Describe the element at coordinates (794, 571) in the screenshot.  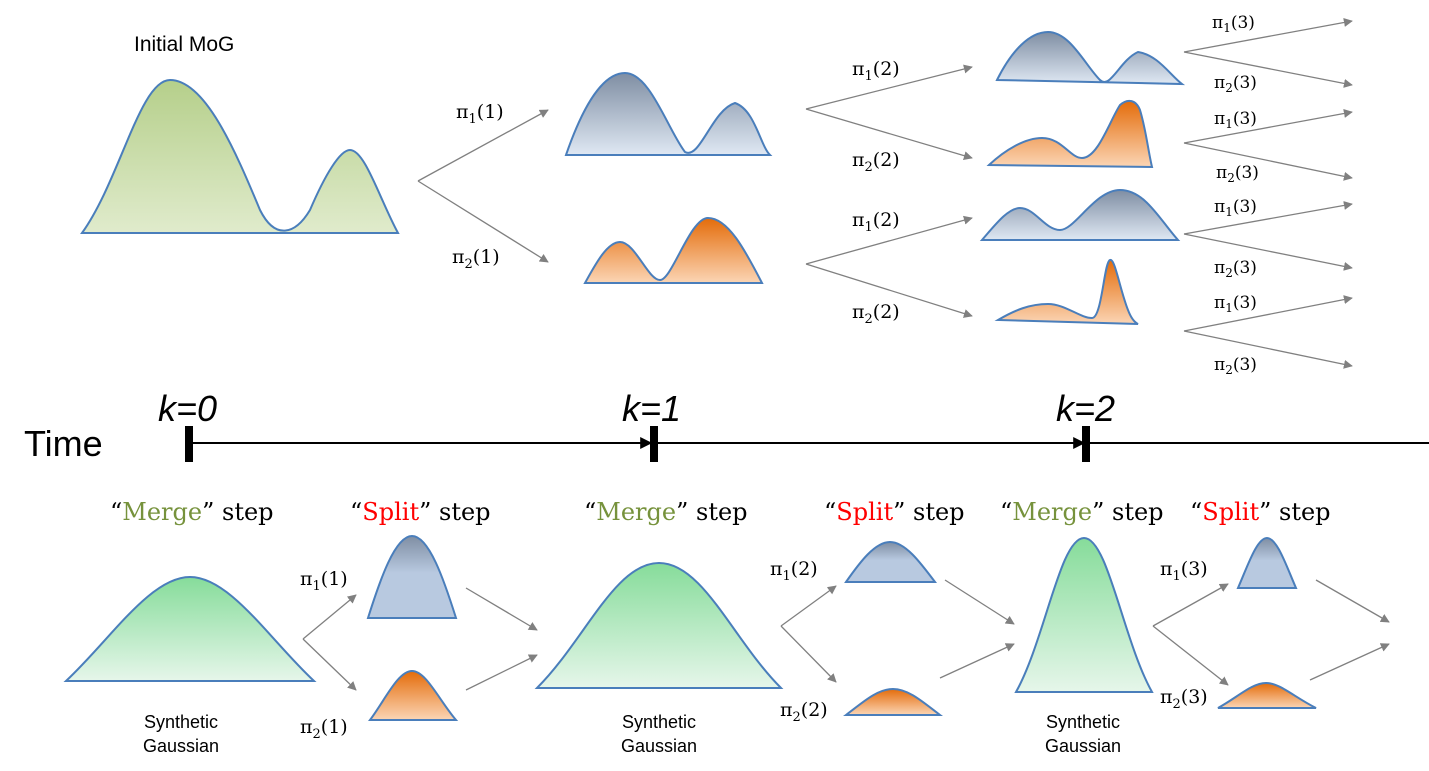
I see `split-label-pi1-2: π1(2)` at that location.